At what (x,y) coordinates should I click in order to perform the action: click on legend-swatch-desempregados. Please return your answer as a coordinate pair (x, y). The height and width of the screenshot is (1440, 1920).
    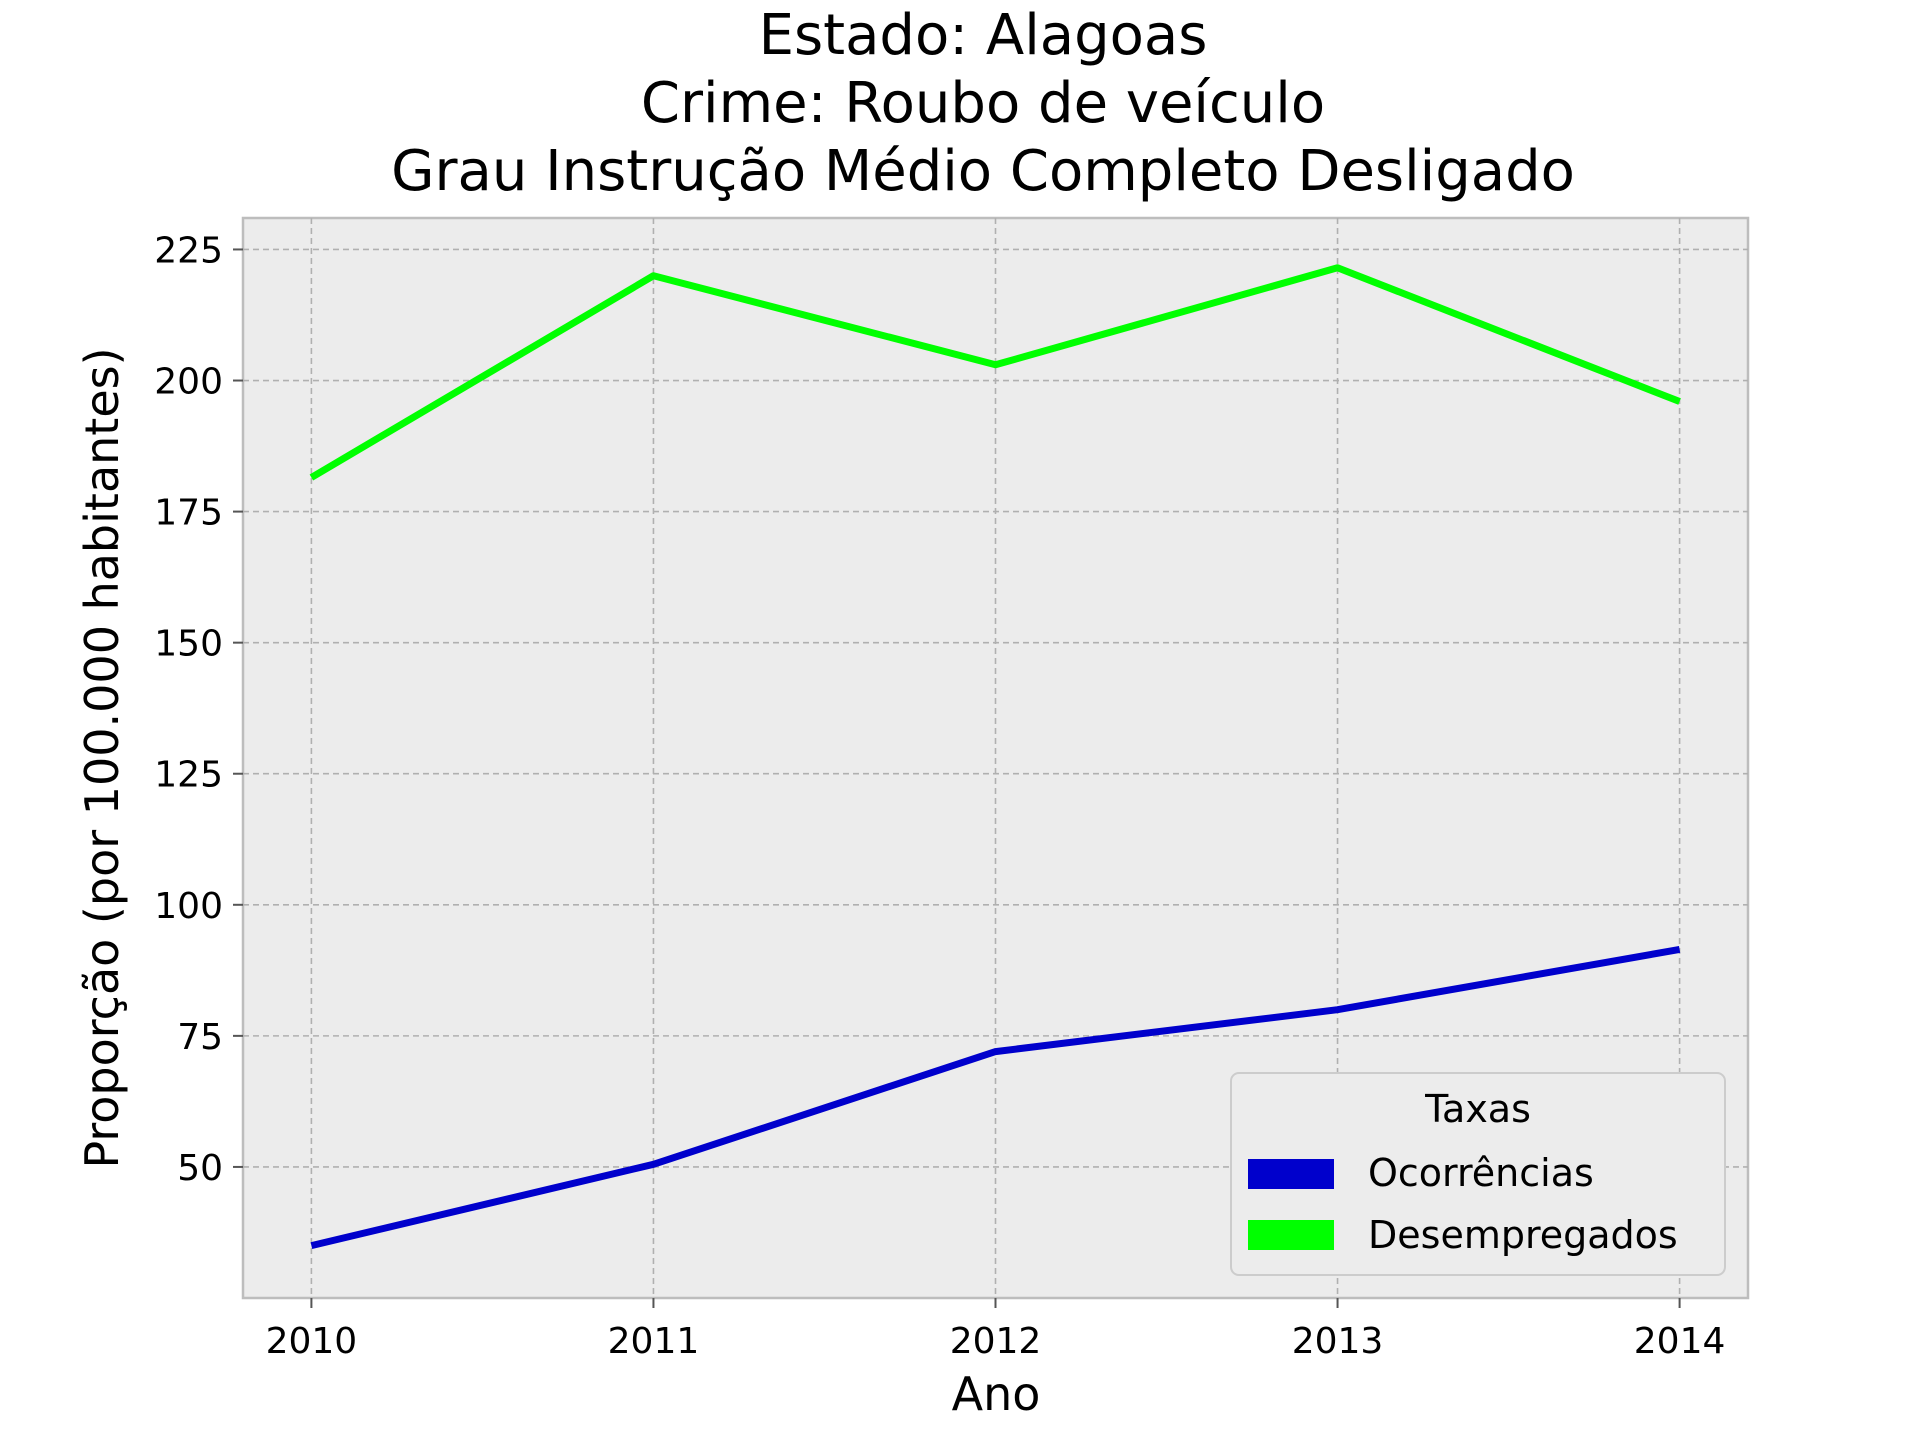
    Looking at the image, I should click on (1291, 1235).